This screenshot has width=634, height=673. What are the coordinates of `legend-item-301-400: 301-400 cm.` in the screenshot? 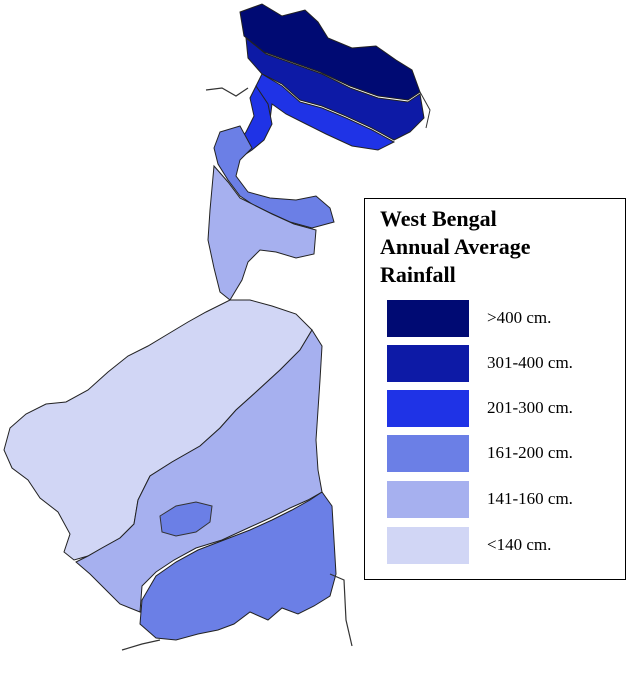 It's located at (502, 364).